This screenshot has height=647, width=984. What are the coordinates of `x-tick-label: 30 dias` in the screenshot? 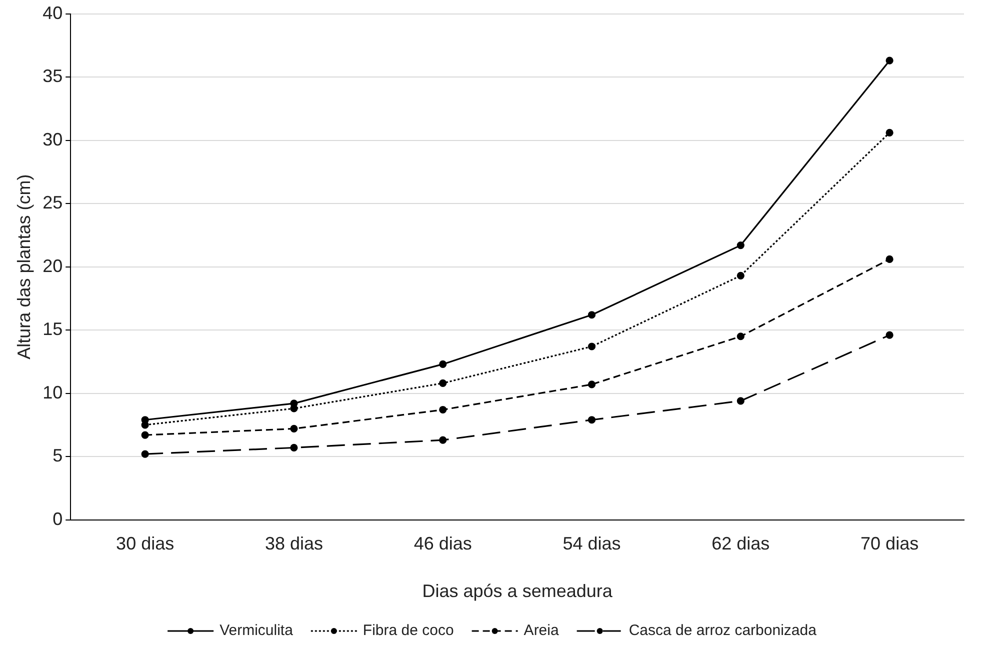 It's located at (145, 544).